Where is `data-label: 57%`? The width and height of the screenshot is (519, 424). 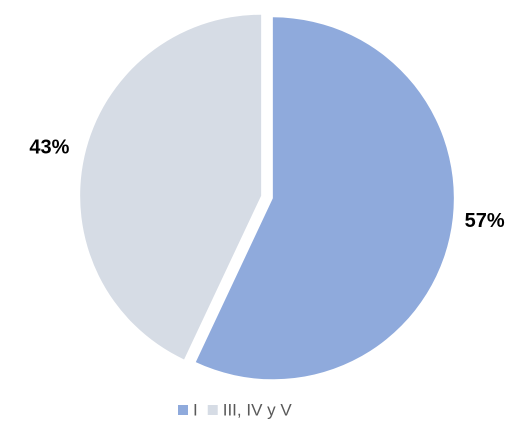
data-label: 57% is located at coordinates (485, 221).